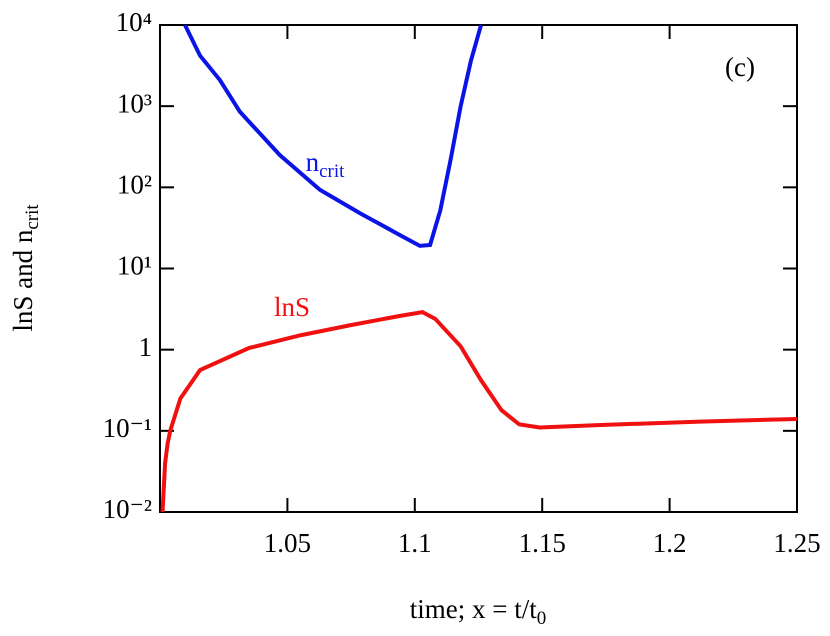 This screenshot has width=830, height=636. I want to click on y-tick-label: 10², so click(134, 185).